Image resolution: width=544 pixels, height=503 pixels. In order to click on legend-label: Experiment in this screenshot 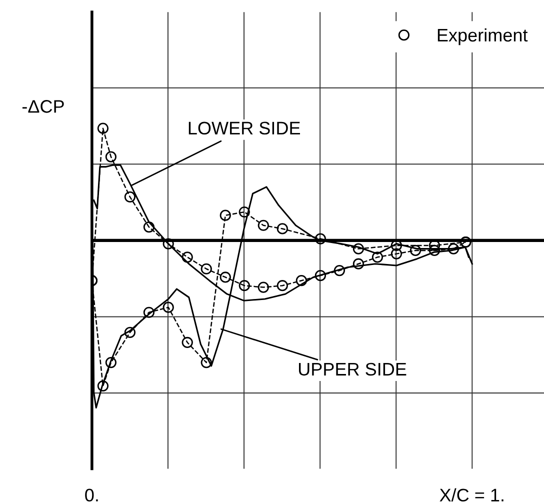, I will do `click(483, 37)`.